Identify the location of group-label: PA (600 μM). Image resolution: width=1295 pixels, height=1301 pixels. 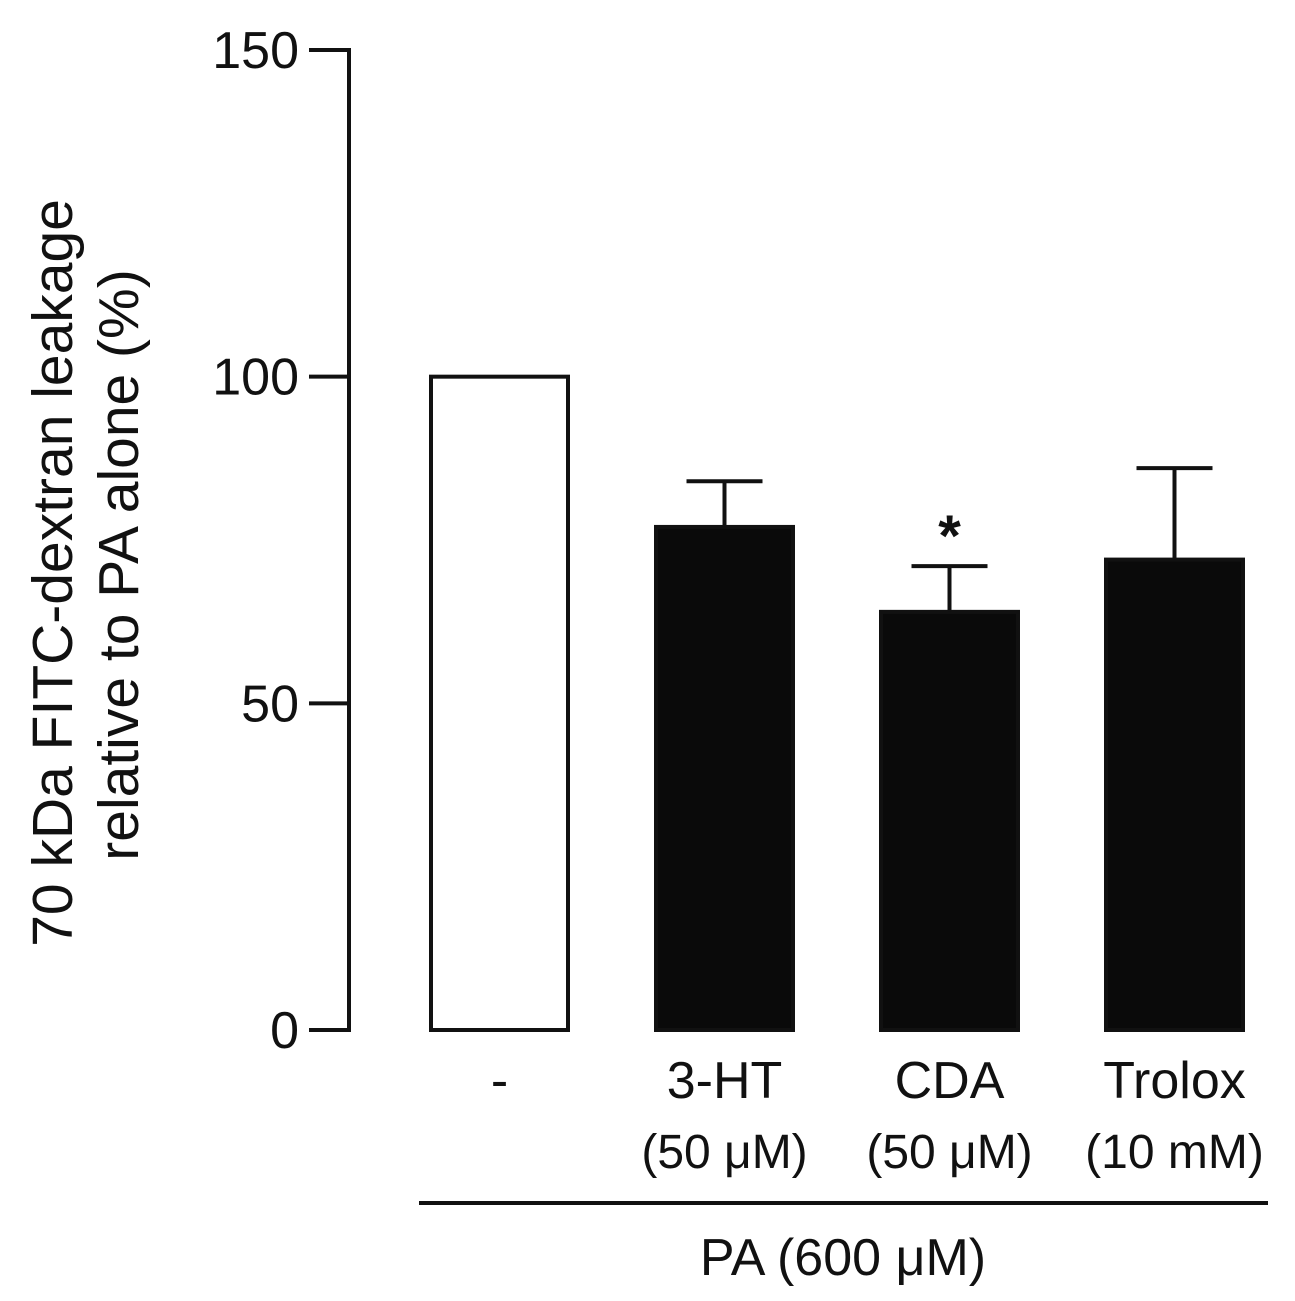
(843, 1258).